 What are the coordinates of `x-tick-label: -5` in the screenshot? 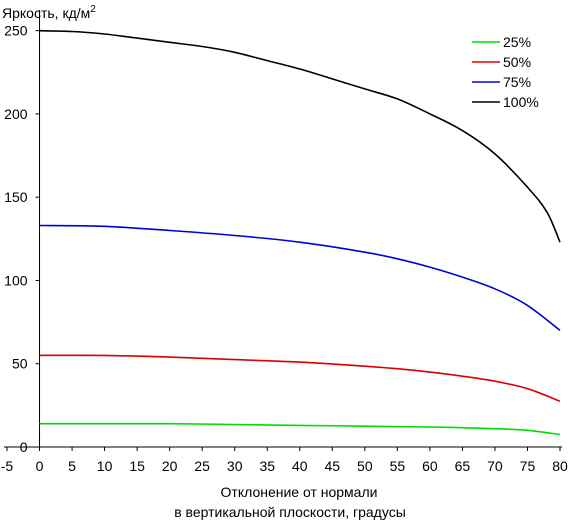 It's located at (7, 466).